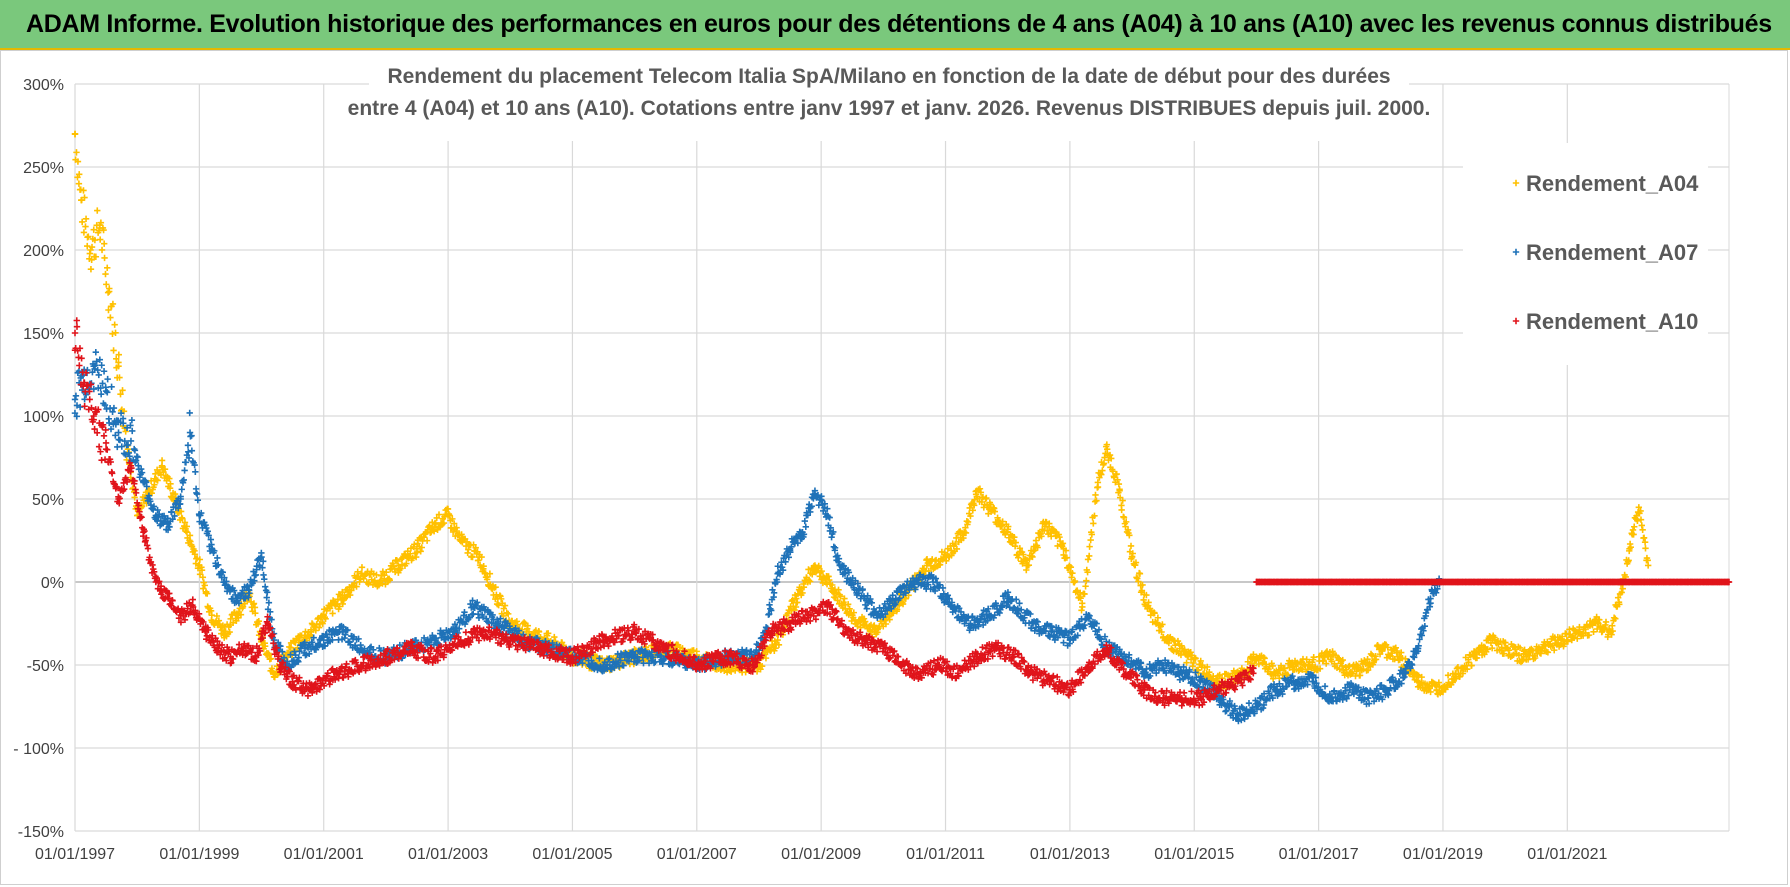 The width and height of the screenshot is (1790, 887). I want to click on x-tick-label: 01/01/2007, so click(697, 854).